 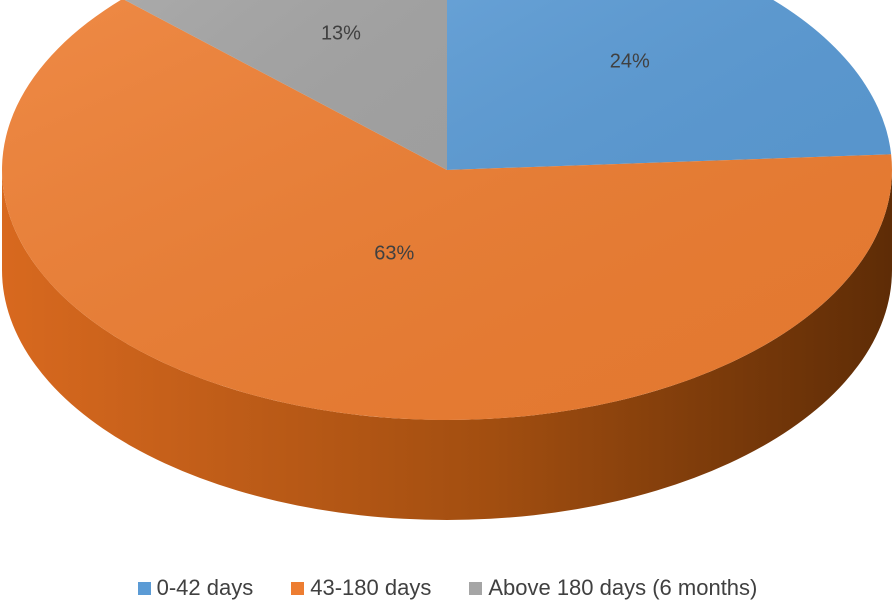 What do you see at coordinates (630, 62) in the screenshot?
I see `slice-data-label: 24%` at bounding box center [630, 62].